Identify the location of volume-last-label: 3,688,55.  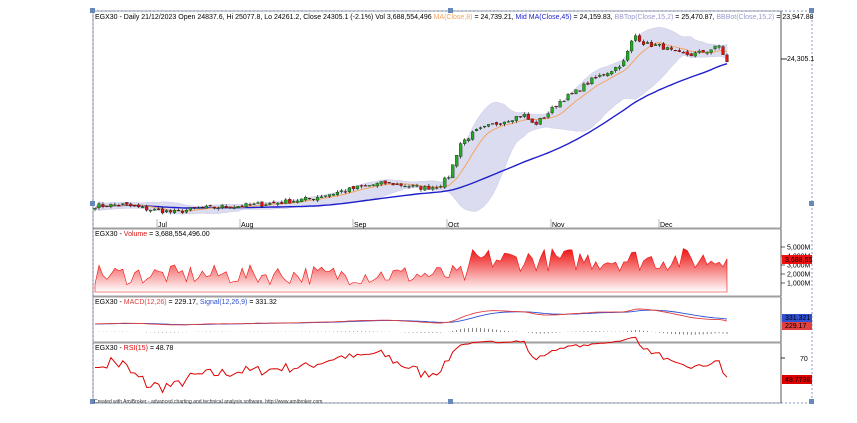
(798, 260).